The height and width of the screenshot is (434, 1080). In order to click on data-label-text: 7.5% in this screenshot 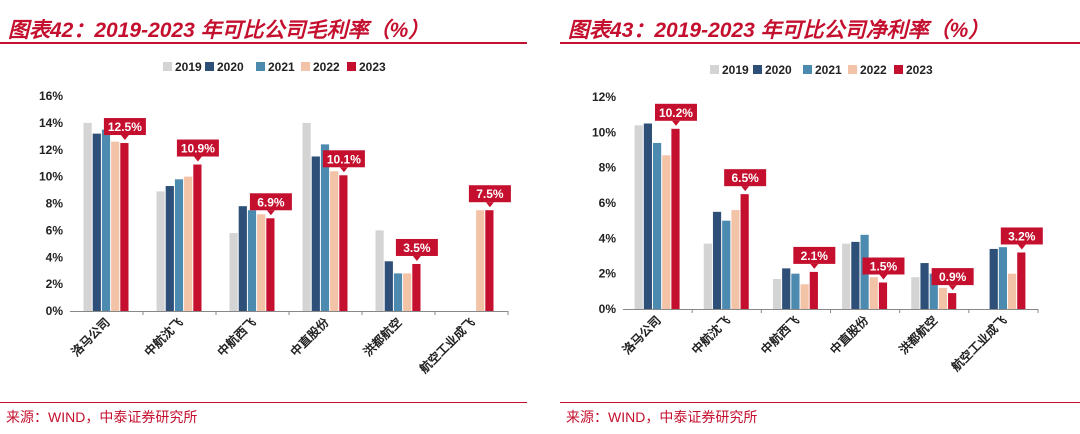, I will do `click(490, 194)`.